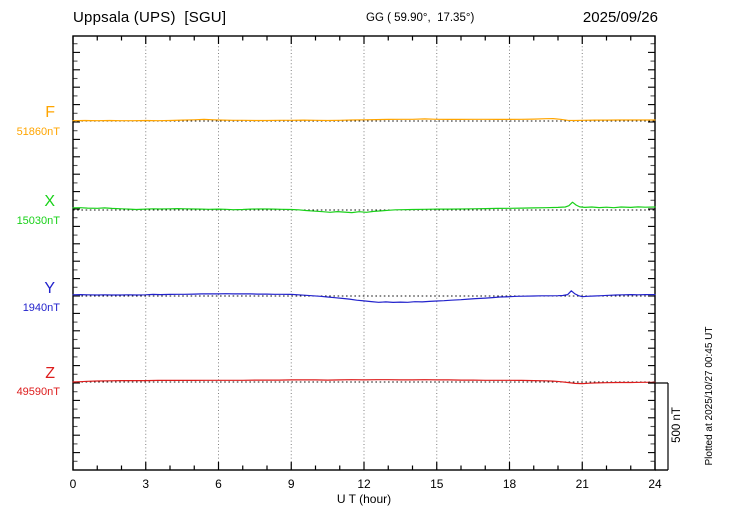 This screenshot has width=730, height=520. What do you see at coordinates (364, 484) in the screenshot?
I see `x-tick-label-12: 12` at bounding box center [364, 484].